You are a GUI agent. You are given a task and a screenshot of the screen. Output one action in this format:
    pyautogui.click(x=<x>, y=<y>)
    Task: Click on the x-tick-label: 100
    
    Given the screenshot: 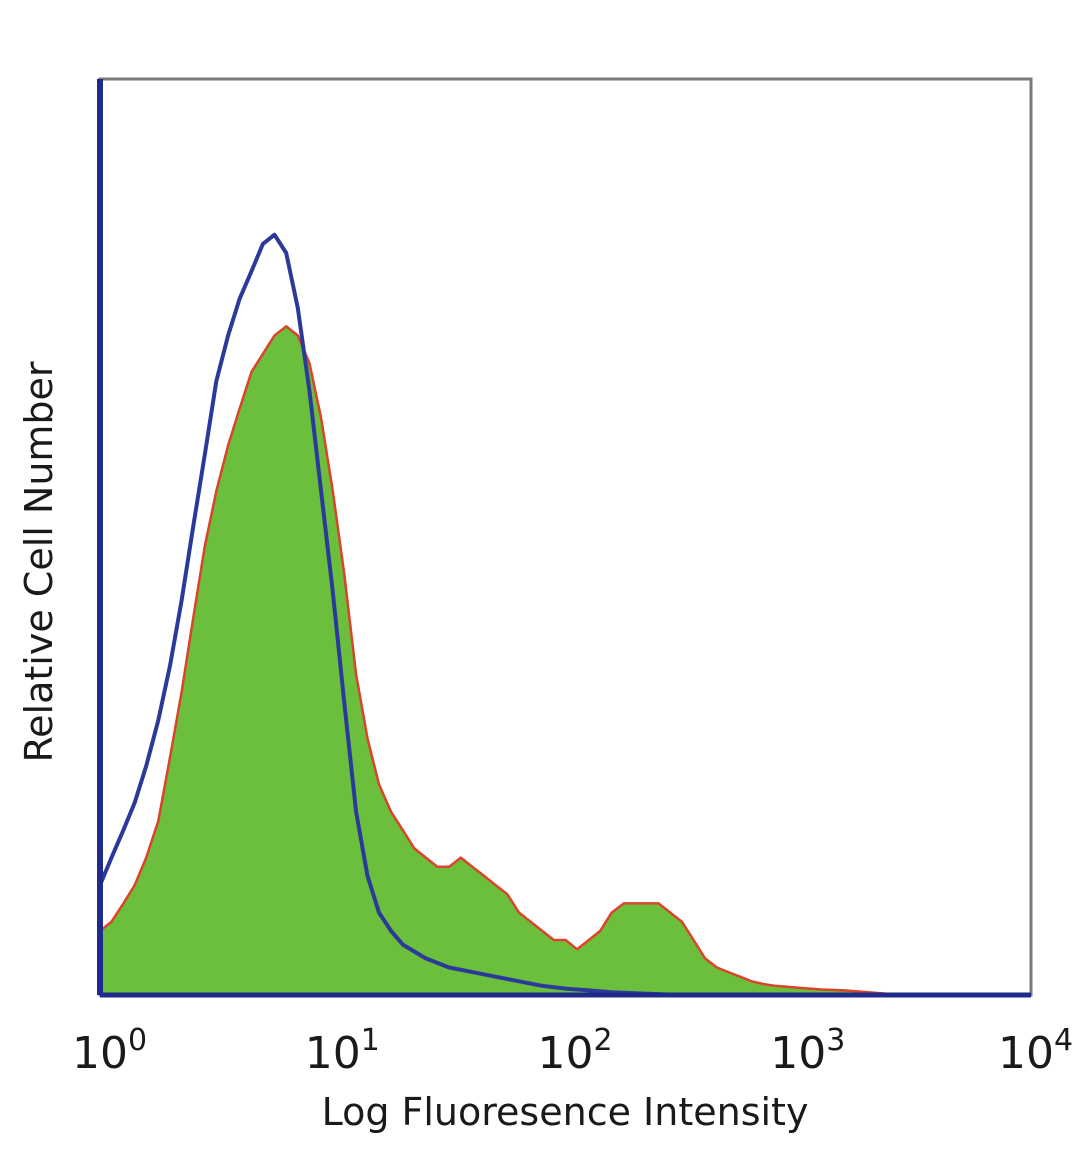 What is the action you would take?
    pyautogui.click(x=109, y=1051)
    